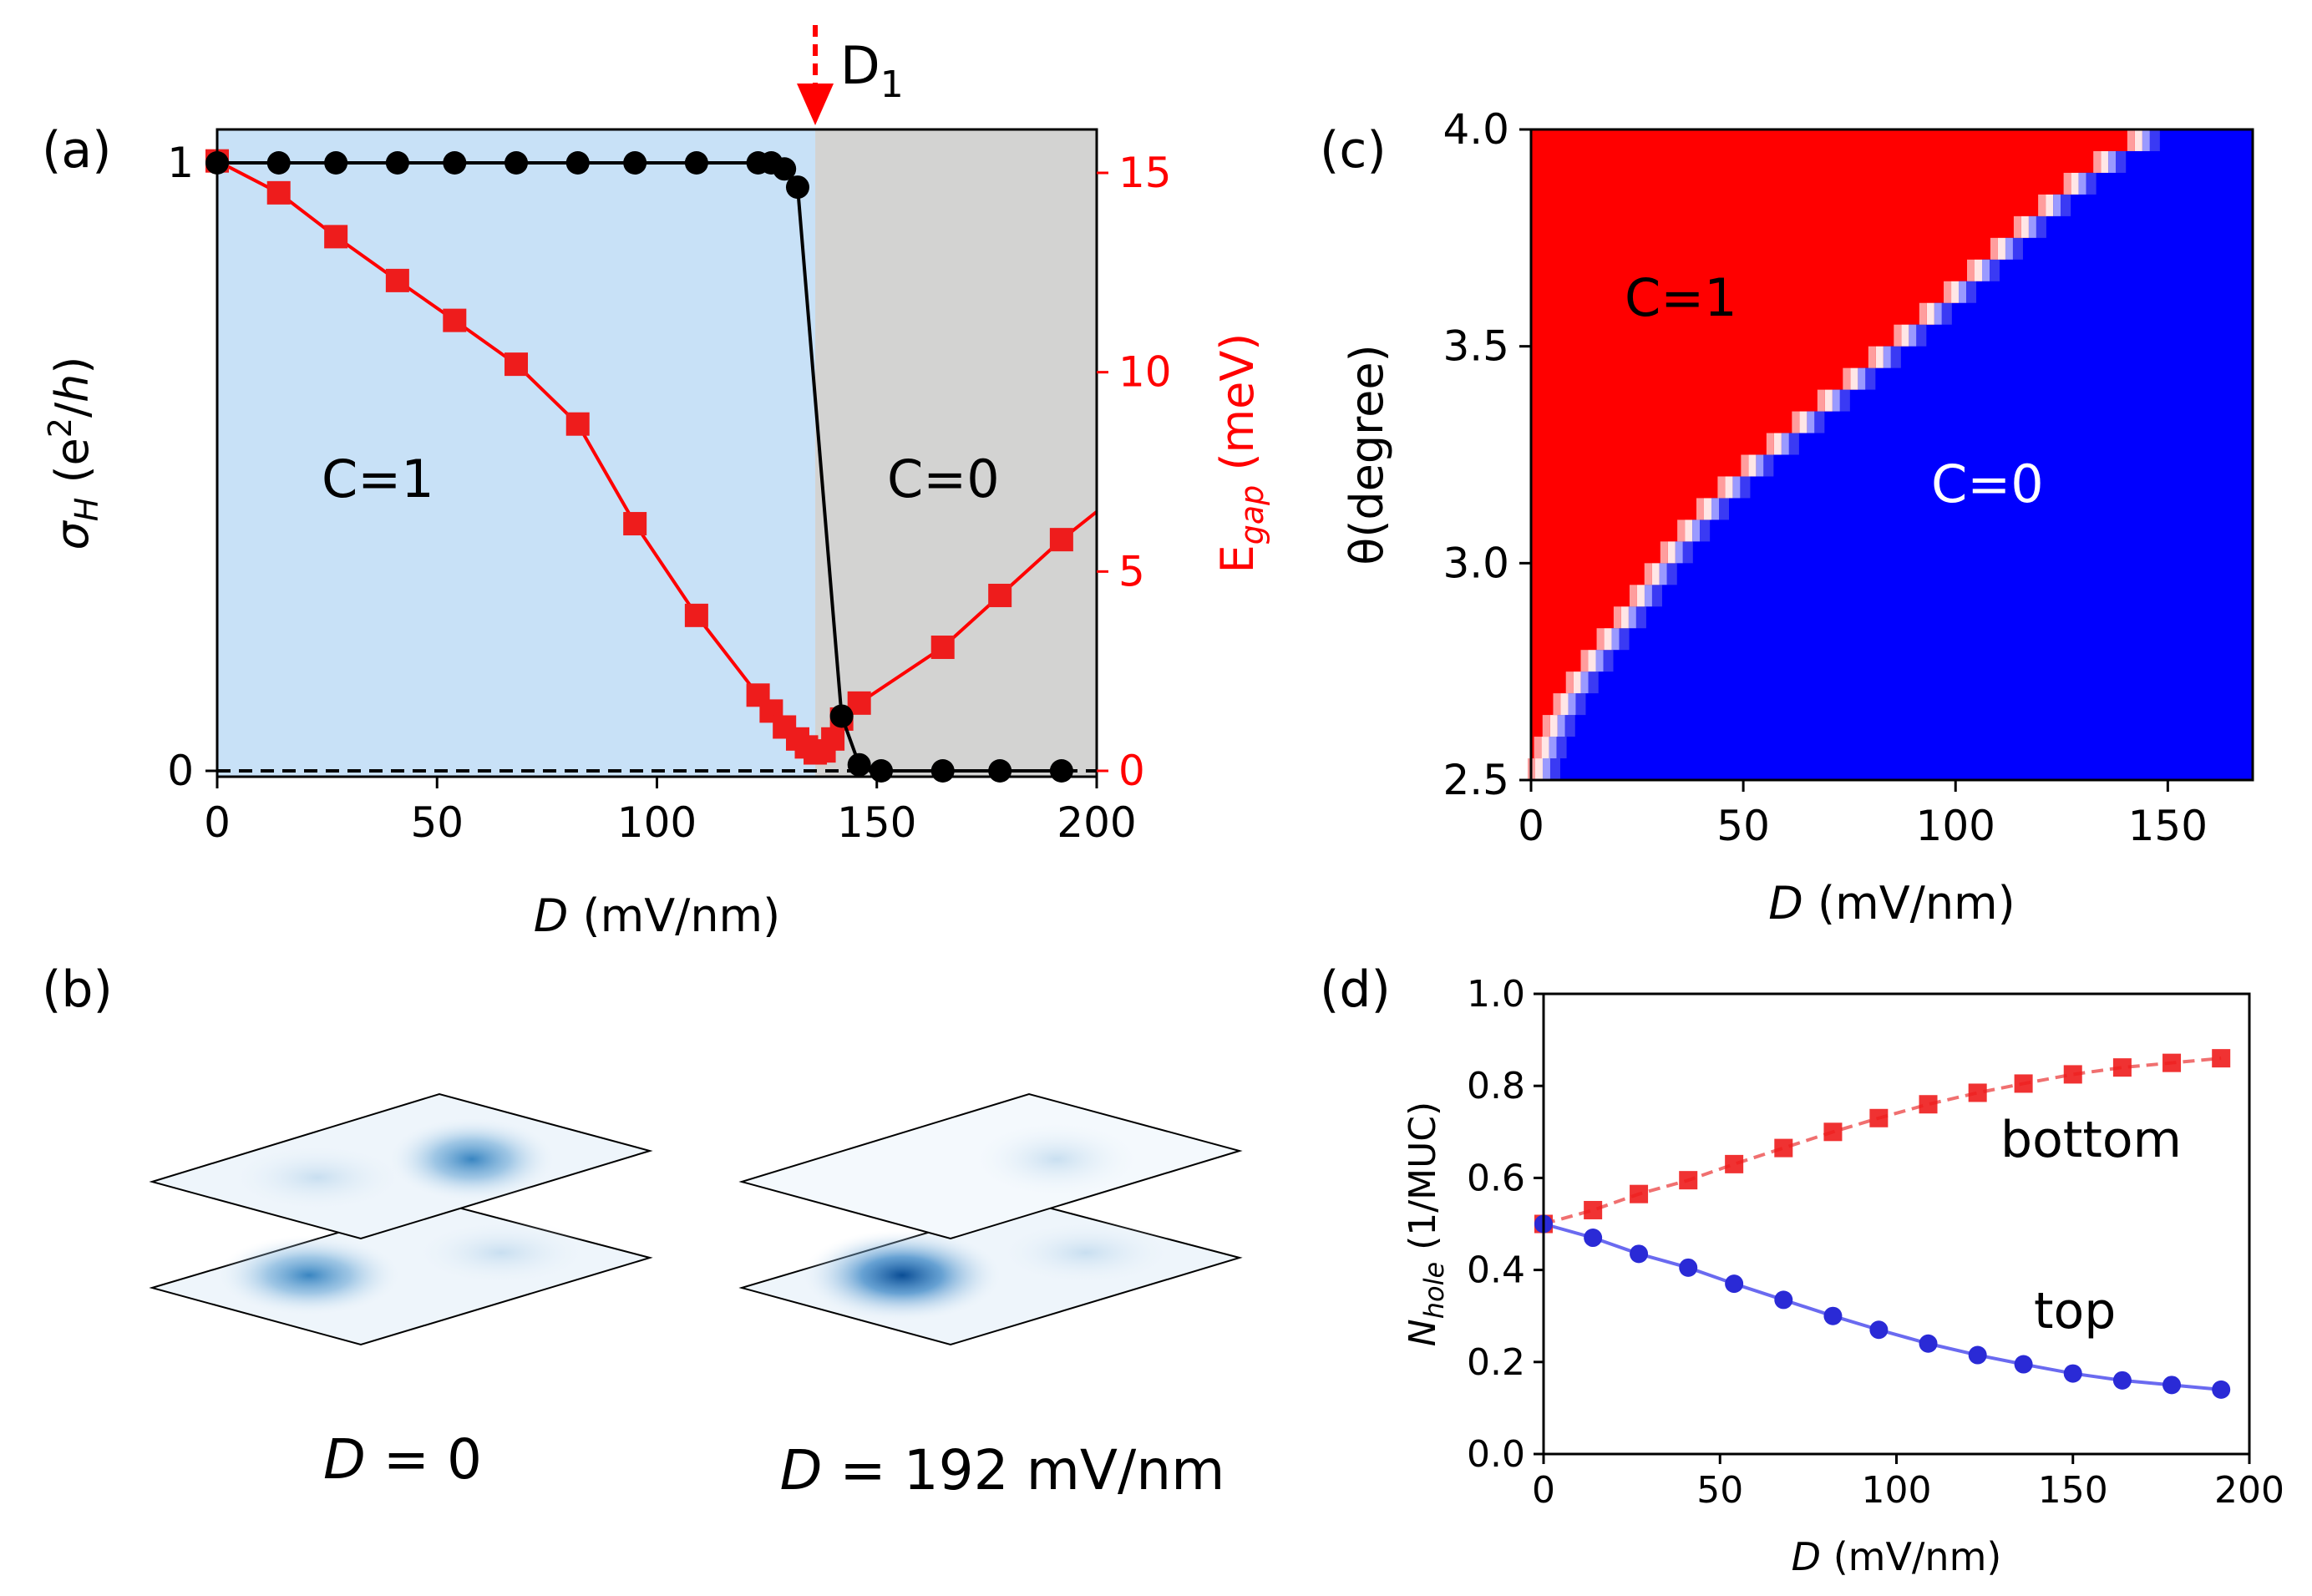 This screenshot has height=1596, width=2312. I want to click on ylabel-n: N, so click(1423, 1333).